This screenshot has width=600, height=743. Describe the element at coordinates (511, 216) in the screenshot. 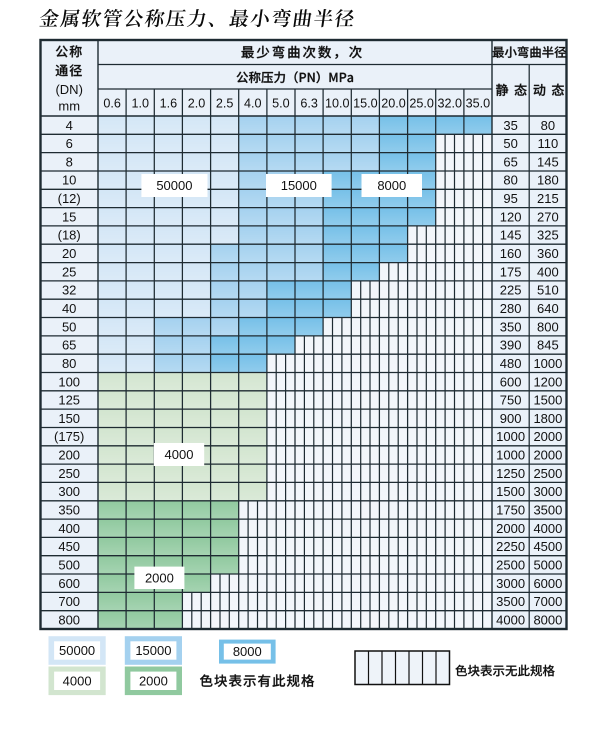

I see `svg-text: 120` at that location.